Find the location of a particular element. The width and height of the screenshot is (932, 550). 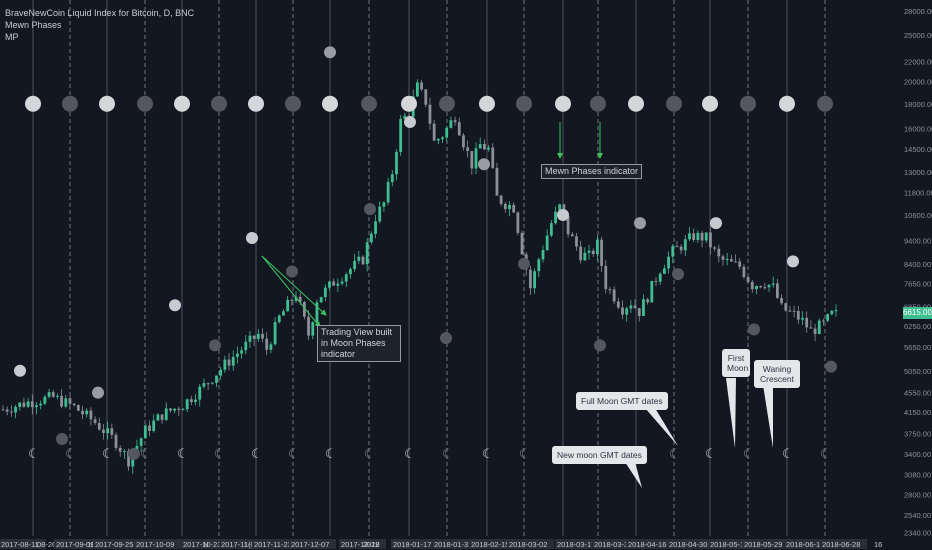

indicator-mp: MP is located at coordinates (12, 37).